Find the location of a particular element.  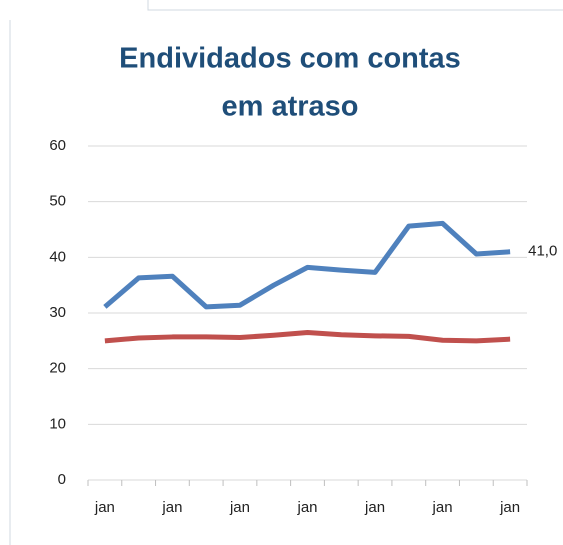

data-label: 41,0 is located at coordinates (542, 251).